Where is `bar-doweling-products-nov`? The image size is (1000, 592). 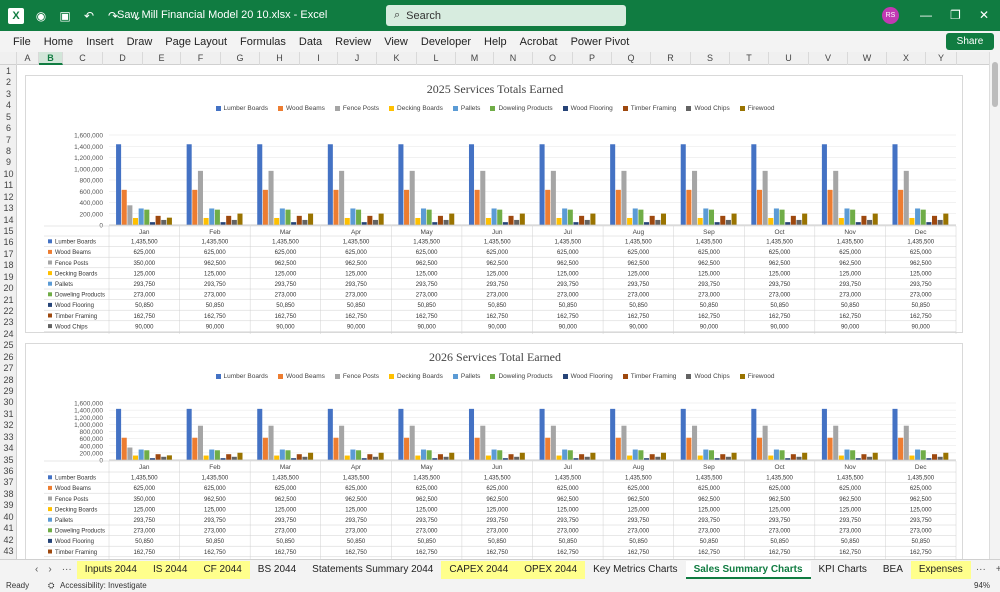 bar-doweling-products-nov is located at coordinates (853, 455).